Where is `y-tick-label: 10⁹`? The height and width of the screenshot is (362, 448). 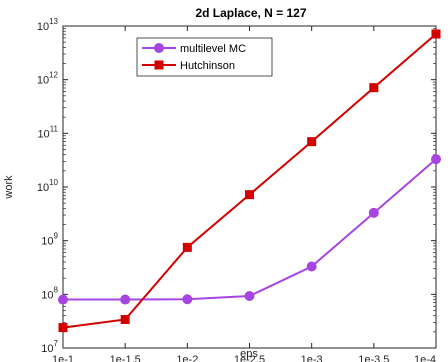
y-tick-label: 10⁹ is located at coordinates (49, 240).